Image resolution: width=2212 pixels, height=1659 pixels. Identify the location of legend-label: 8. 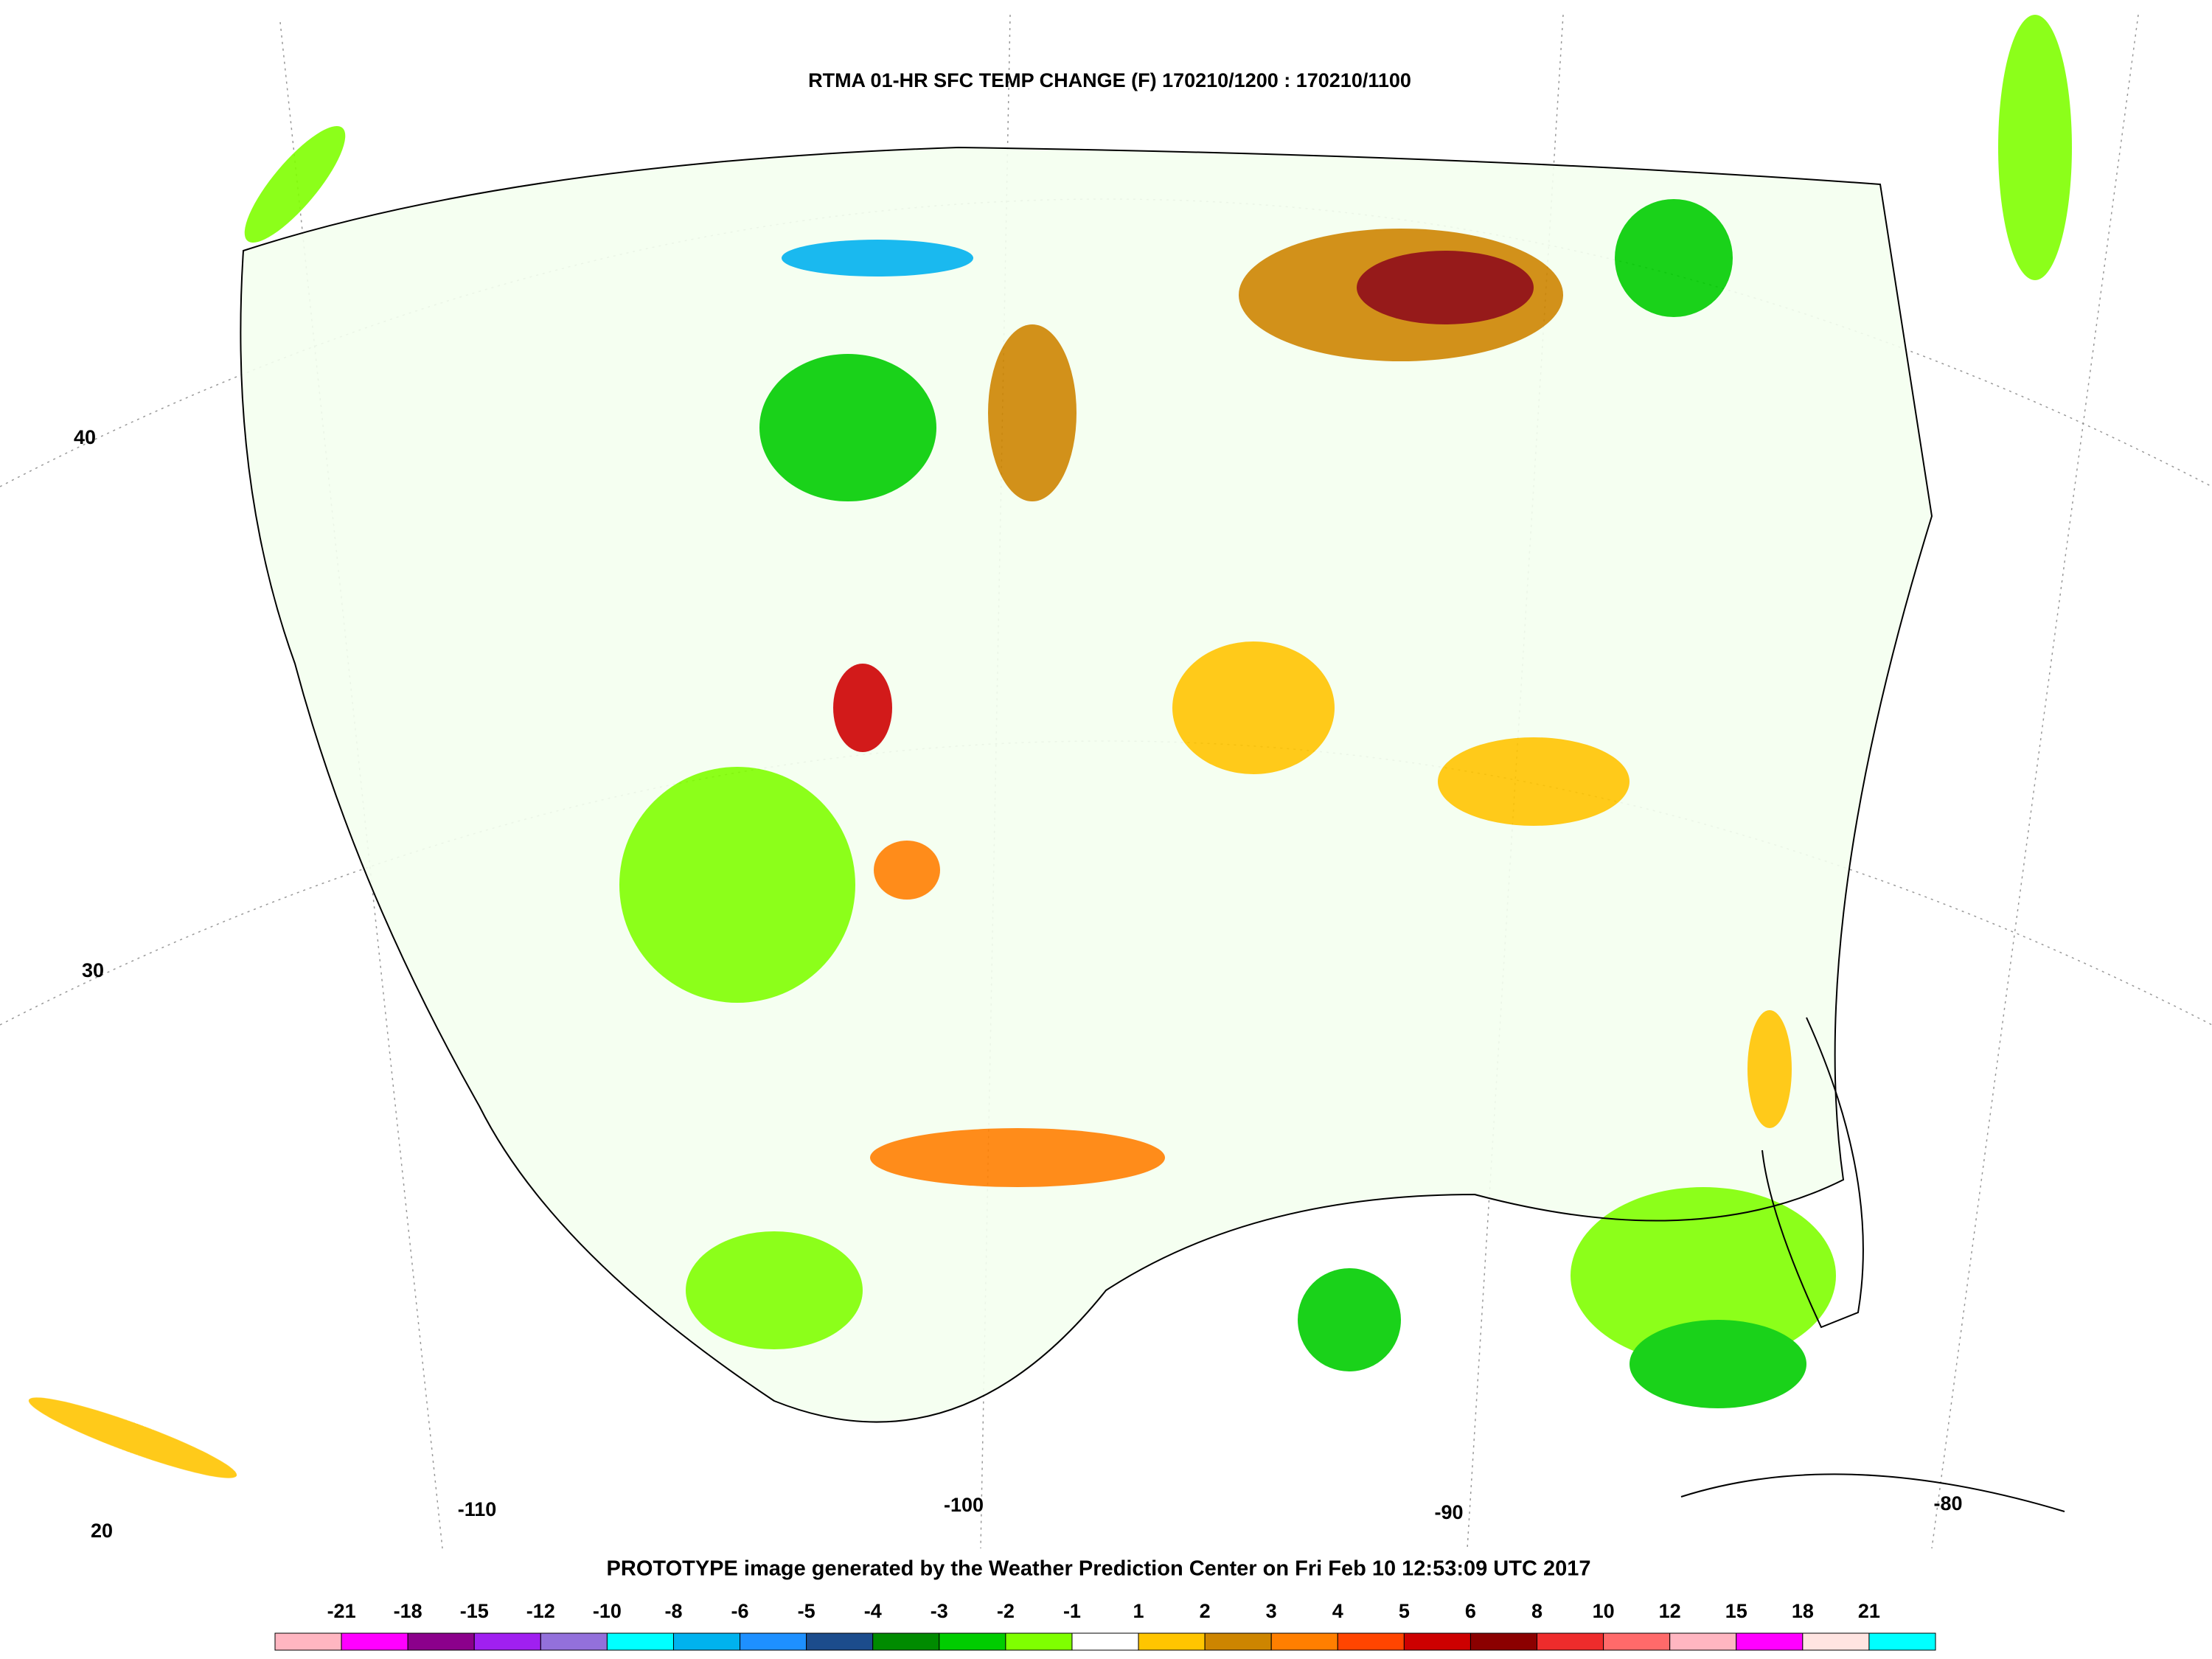
(1537, 1611).